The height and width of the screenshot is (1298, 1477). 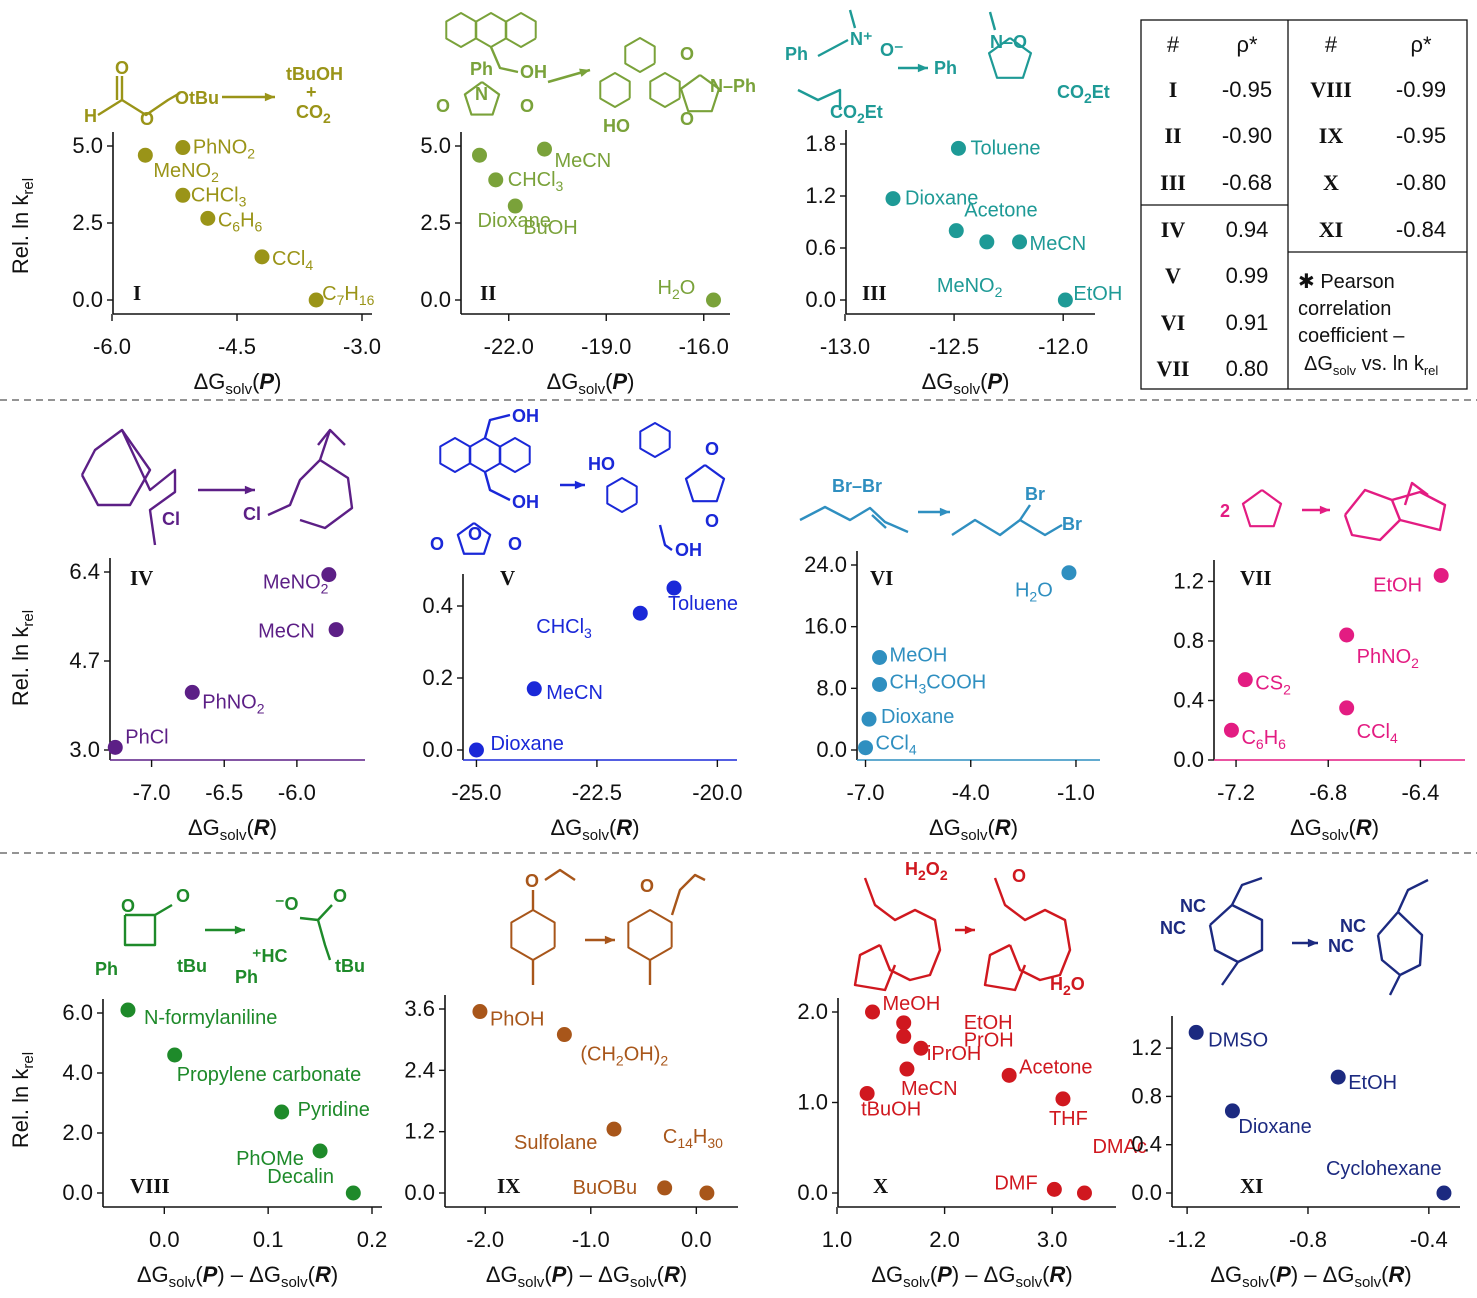 I want to click on atom: Ph, so click(x=945, y=68).